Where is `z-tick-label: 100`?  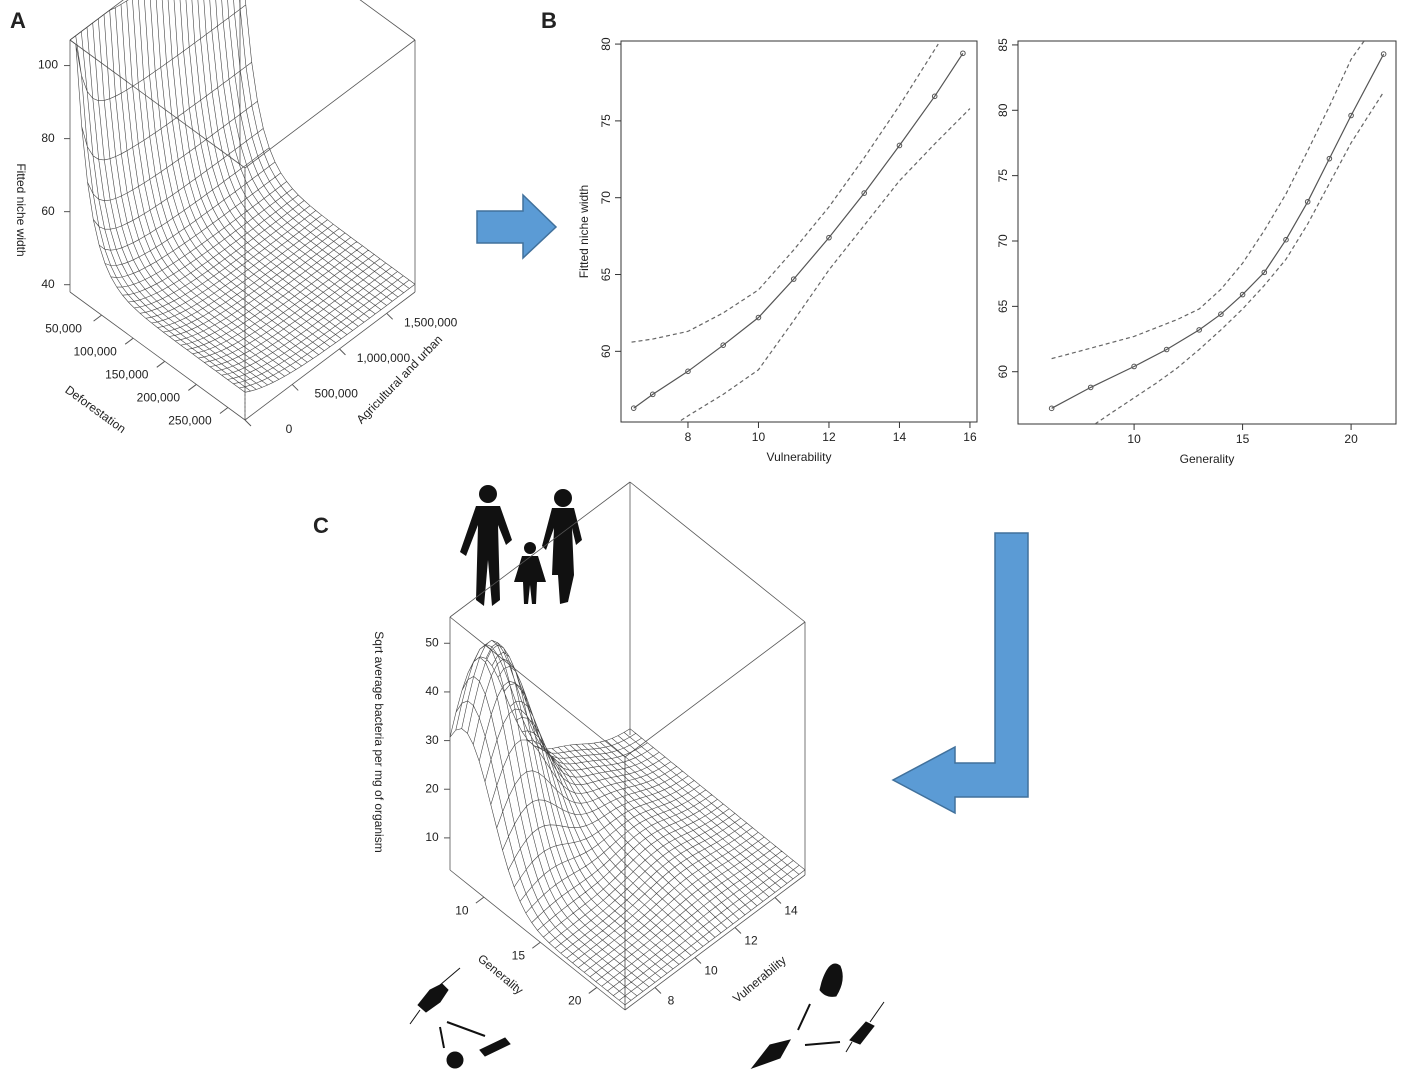
z-tick-label: 100 is located at coordinates (48, 65).